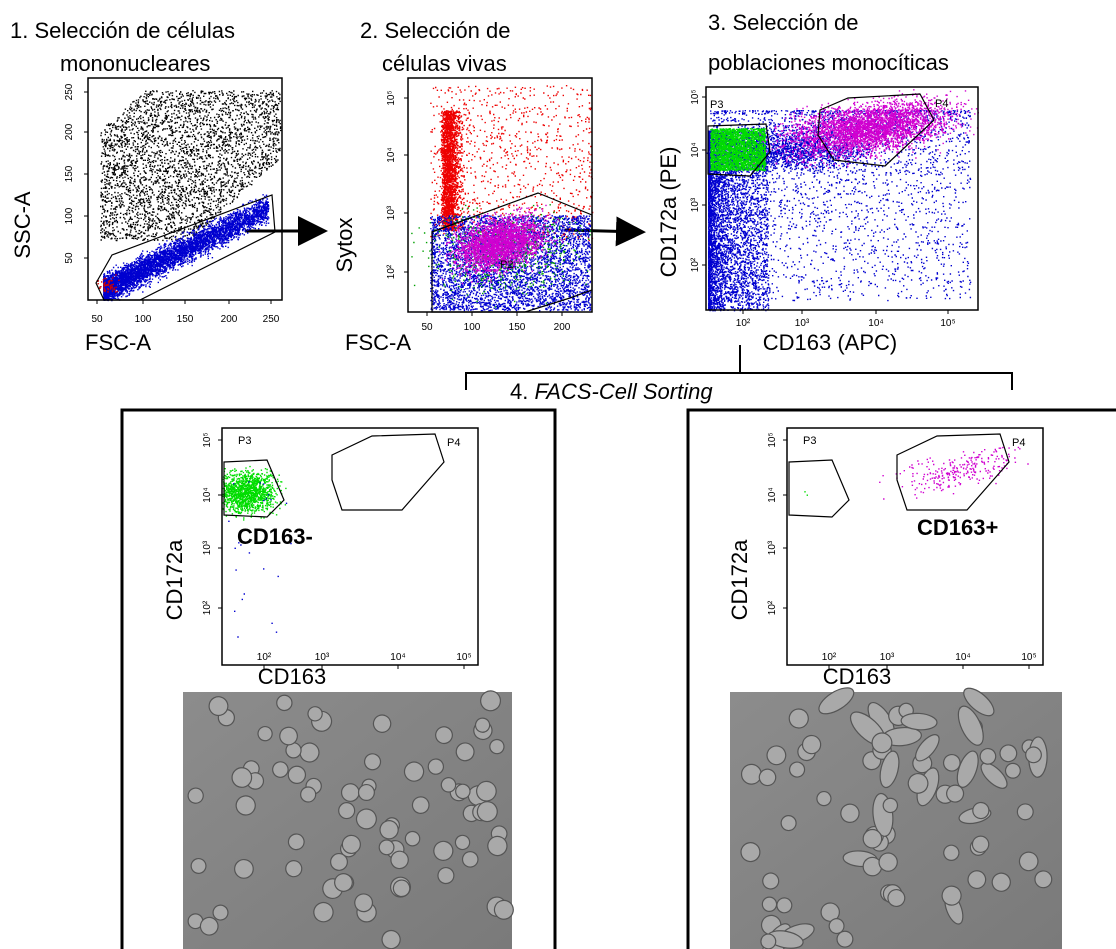  I want to click on y-tick-label: 250, so click(69, 91).